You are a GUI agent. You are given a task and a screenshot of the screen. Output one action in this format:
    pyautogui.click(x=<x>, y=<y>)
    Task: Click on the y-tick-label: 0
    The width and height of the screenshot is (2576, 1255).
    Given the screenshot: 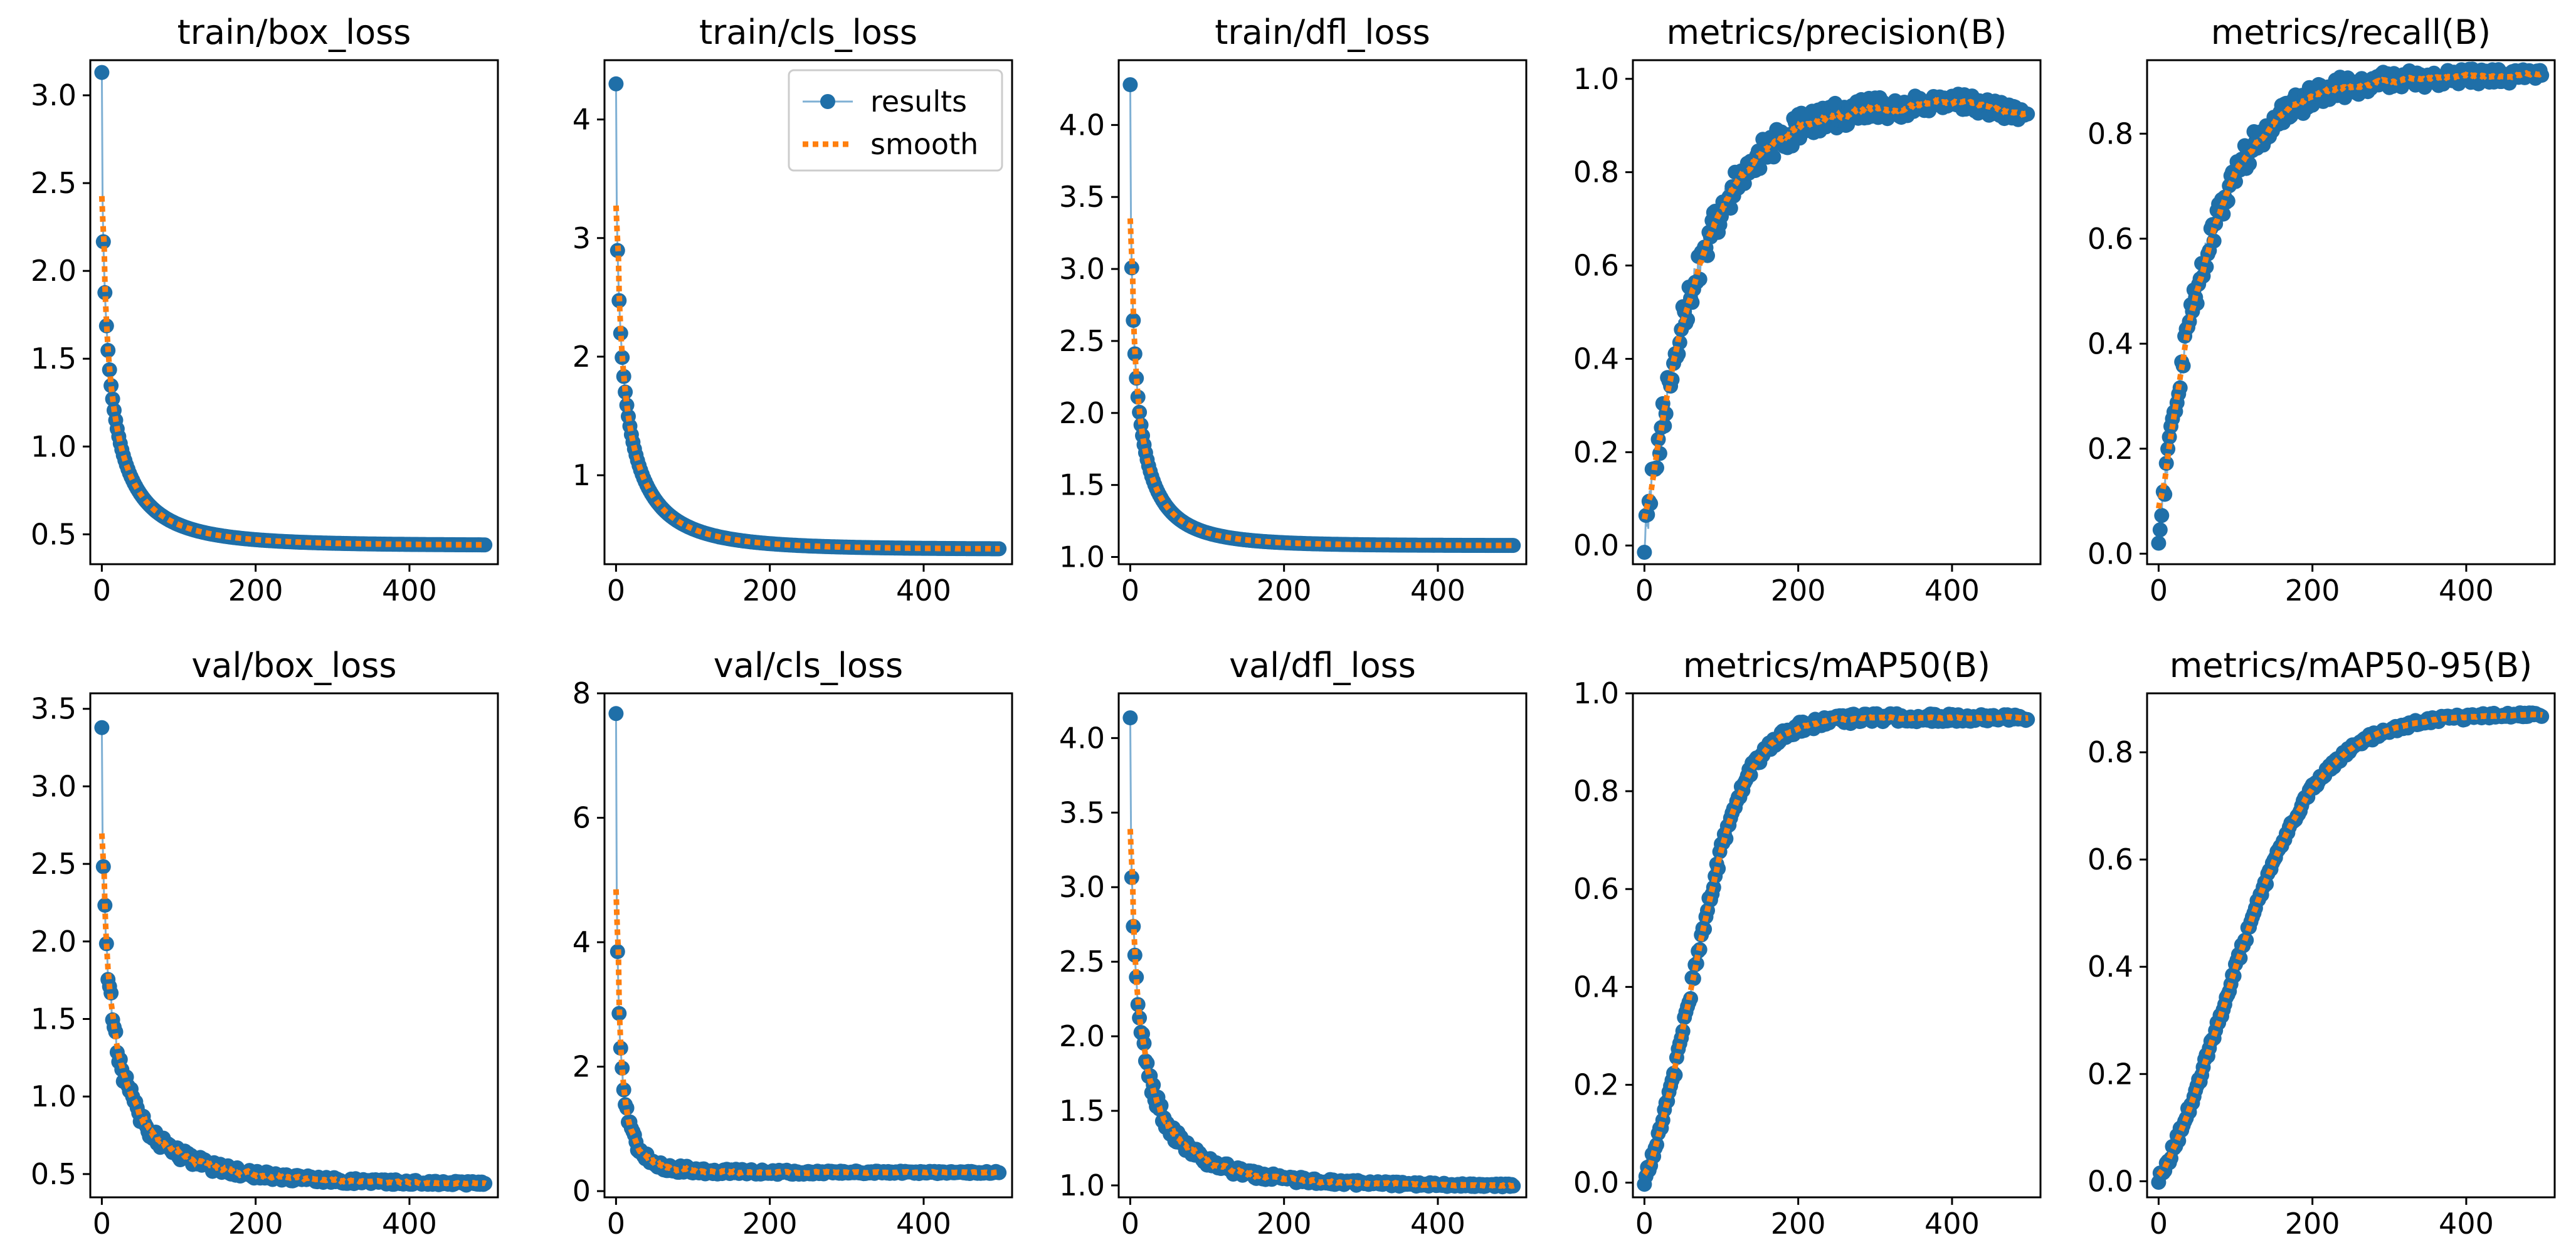 What is the action you would take?
    pyautogui.click(x=582, y=1191)
    